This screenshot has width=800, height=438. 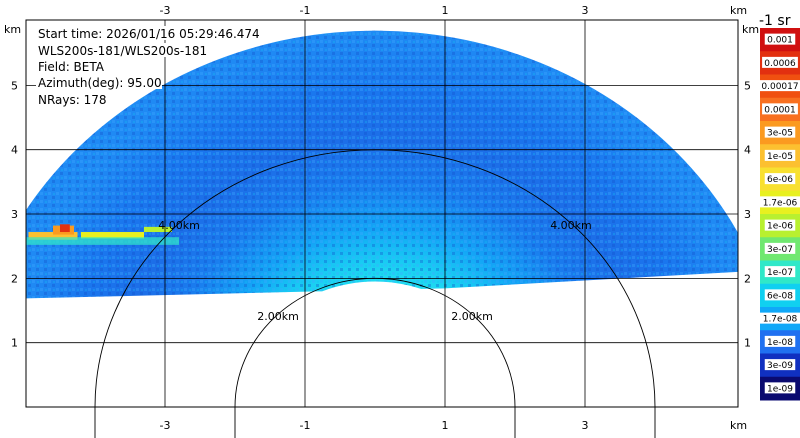 I want to click on colorbar-label: 3e-05, so click(x=780, y=134).